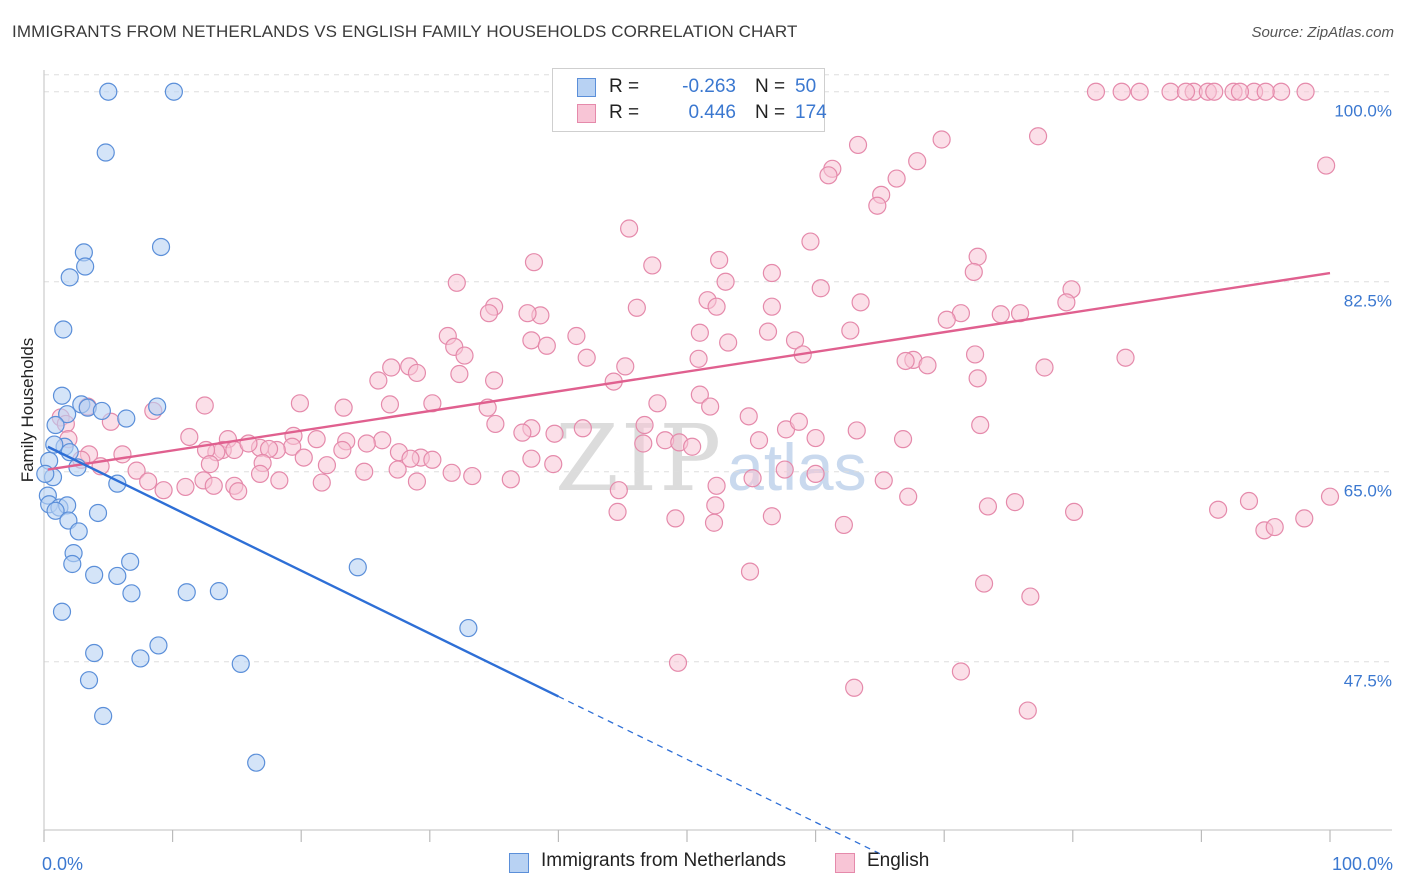 The image size is (1406, 892). What do you see at coordinates (303, 571) in the screenshot?
I see `netherlands-trend-line` at bounding box center [303, 571].